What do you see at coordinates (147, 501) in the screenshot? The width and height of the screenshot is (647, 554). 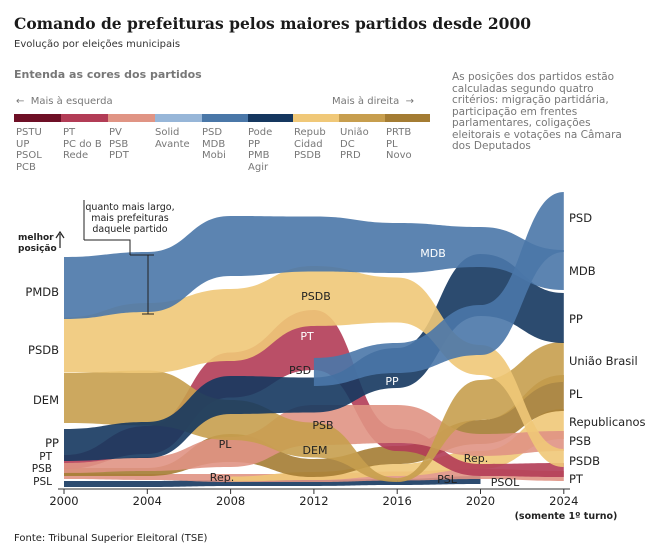 I see `x-tick-label: 2004` at bounding box center [147, 501].